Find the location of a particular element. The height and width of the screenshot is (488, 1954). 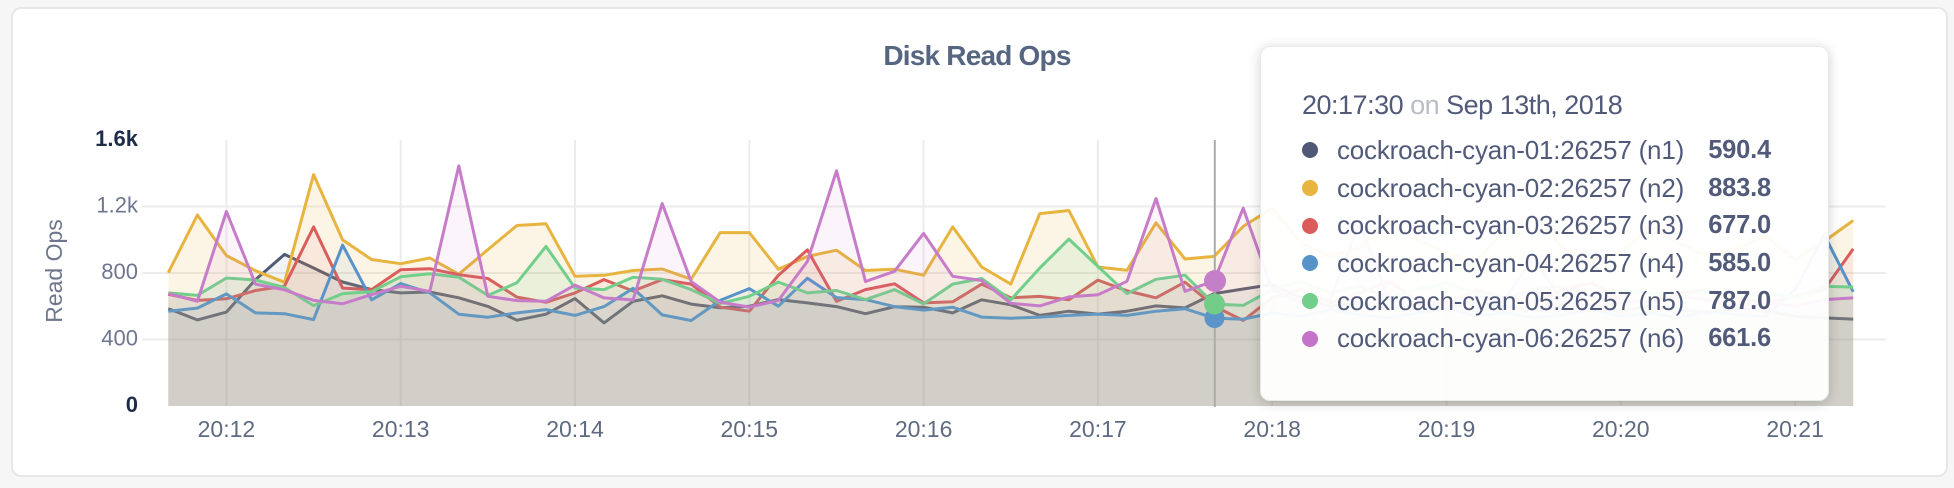

svg-text: 20:15 is located at coordinates (750, 429).